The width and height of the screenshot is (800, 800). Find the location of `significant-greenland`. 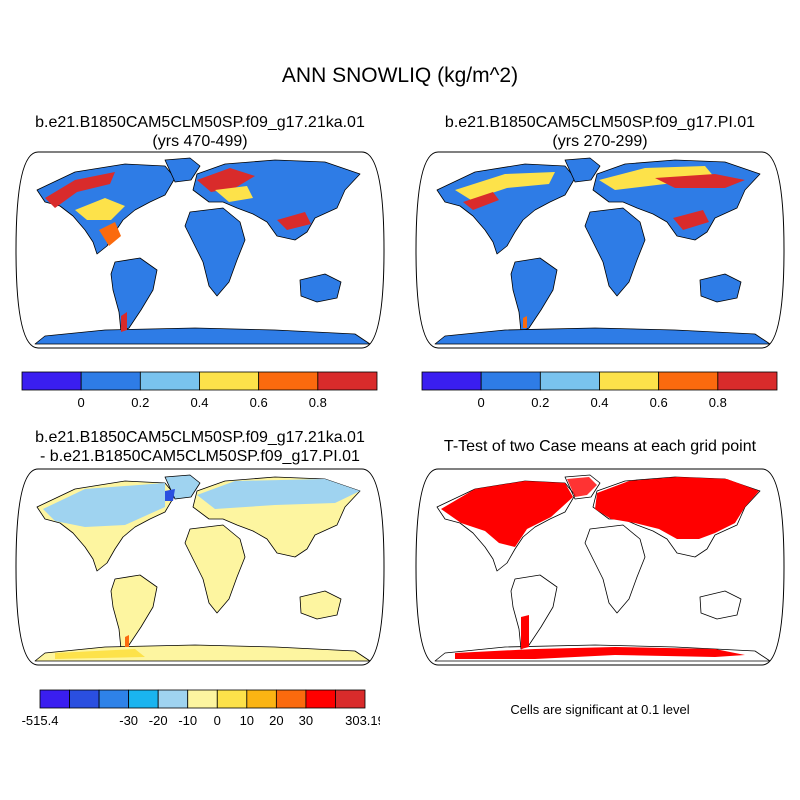

significant-greenland is located at coordinates (582, 487).